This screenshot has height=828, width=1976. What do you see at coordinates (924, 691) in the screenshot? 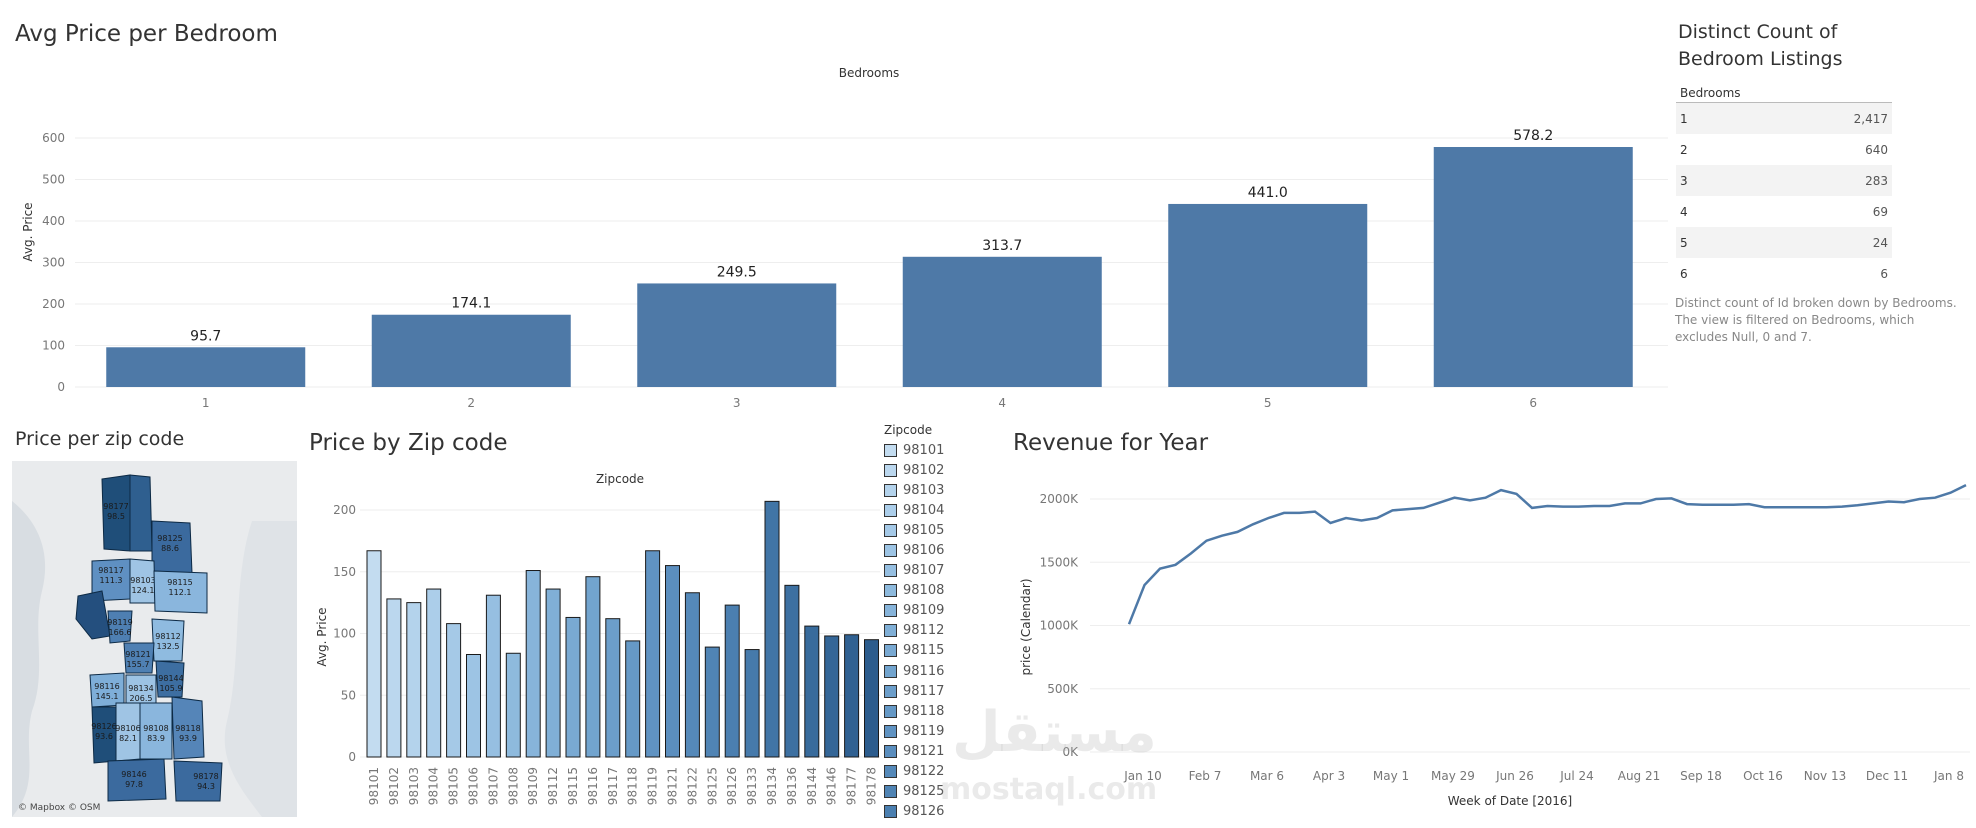
I see `zip-legend-label: 98117` at bounding box center [924, 691].